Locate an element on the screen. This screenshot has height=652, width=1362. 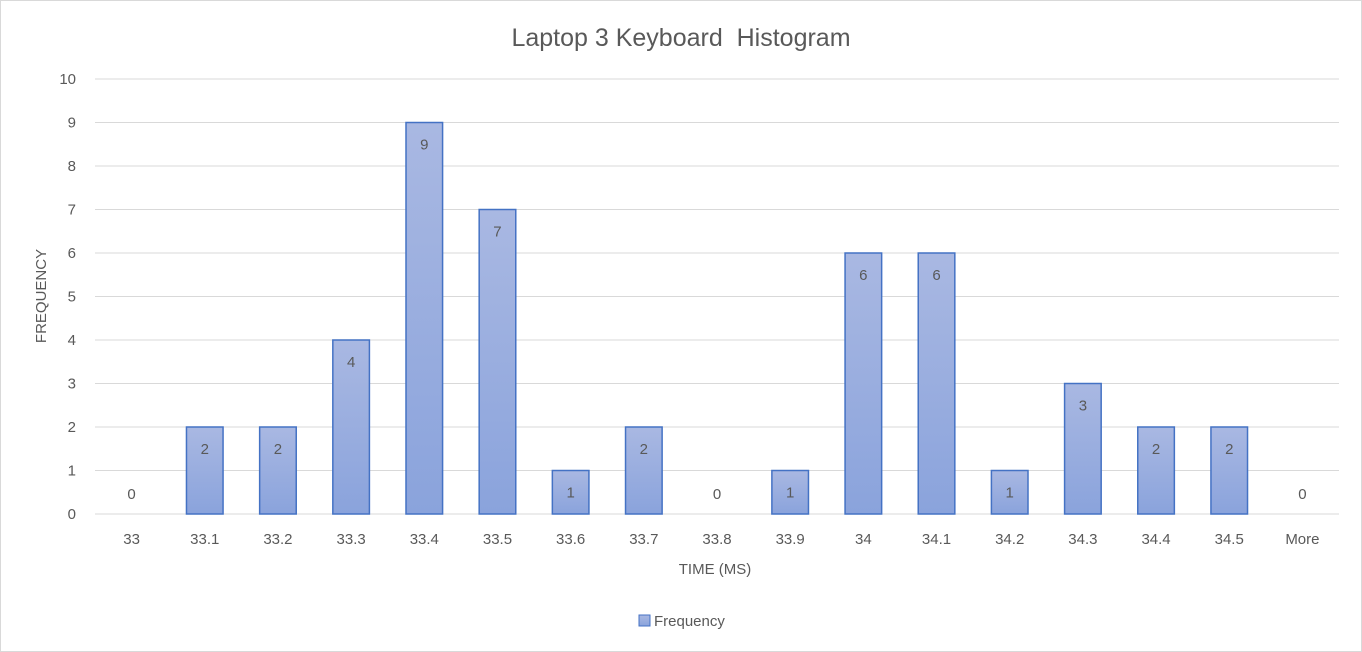
legend: Frequency is located at coordinates (681, 621).